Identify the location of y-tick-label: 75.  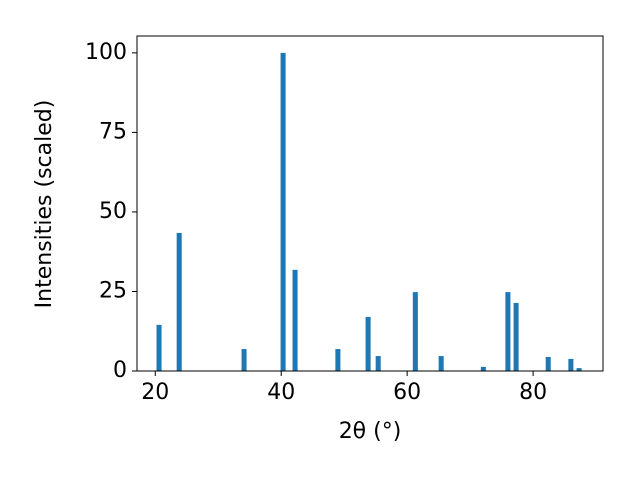
(113, 131).